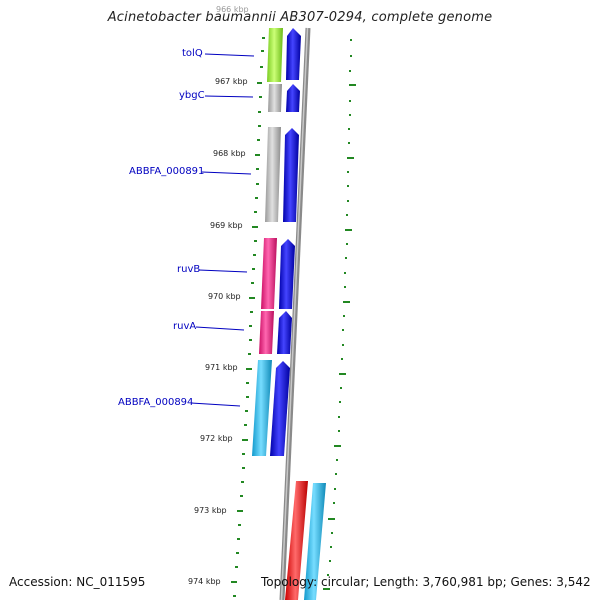  Describe the element at coordinates (204, 581) in the screenshot. I see `scale-label: 974 kbp` at that location.